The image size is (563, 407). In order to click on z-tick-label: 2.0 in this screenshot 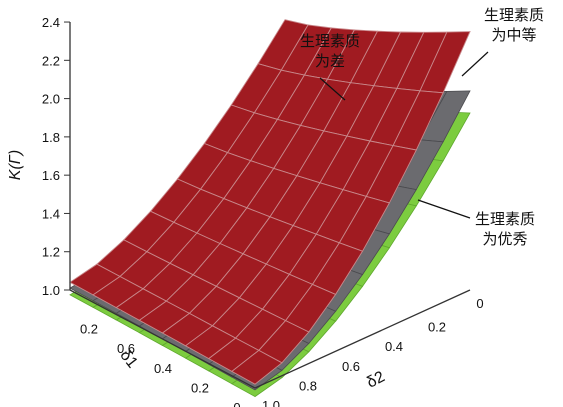, I will do `click(51, 99)`.